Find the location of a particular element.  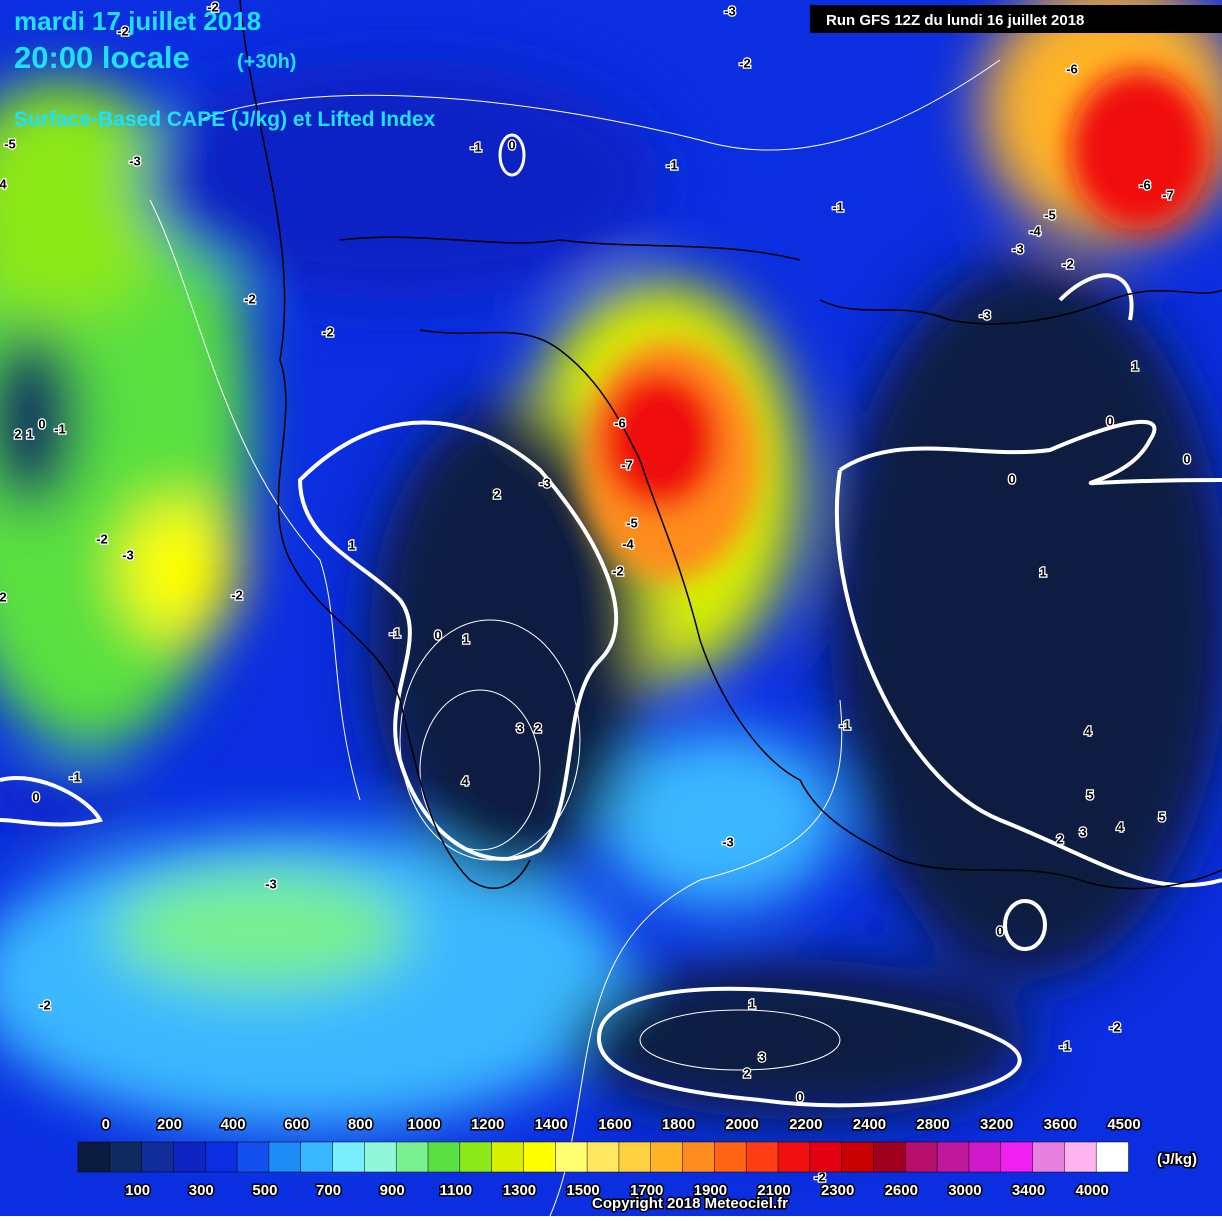

legend-label: 3000 is located at coordinates (964, 1190).